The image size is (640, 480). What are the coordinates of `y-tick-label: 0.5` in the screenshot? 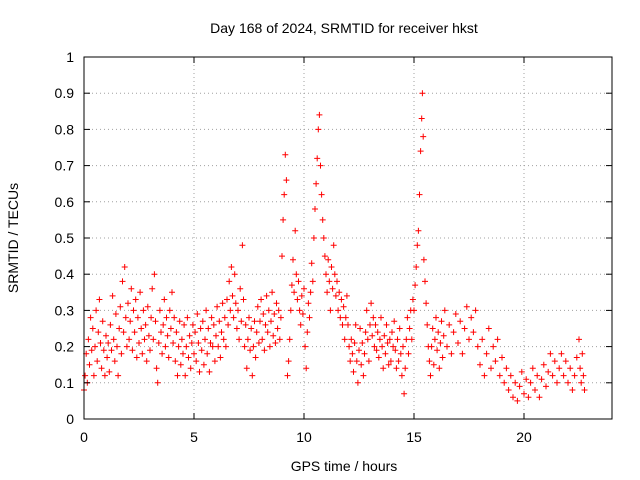 It's located at (65, 238).